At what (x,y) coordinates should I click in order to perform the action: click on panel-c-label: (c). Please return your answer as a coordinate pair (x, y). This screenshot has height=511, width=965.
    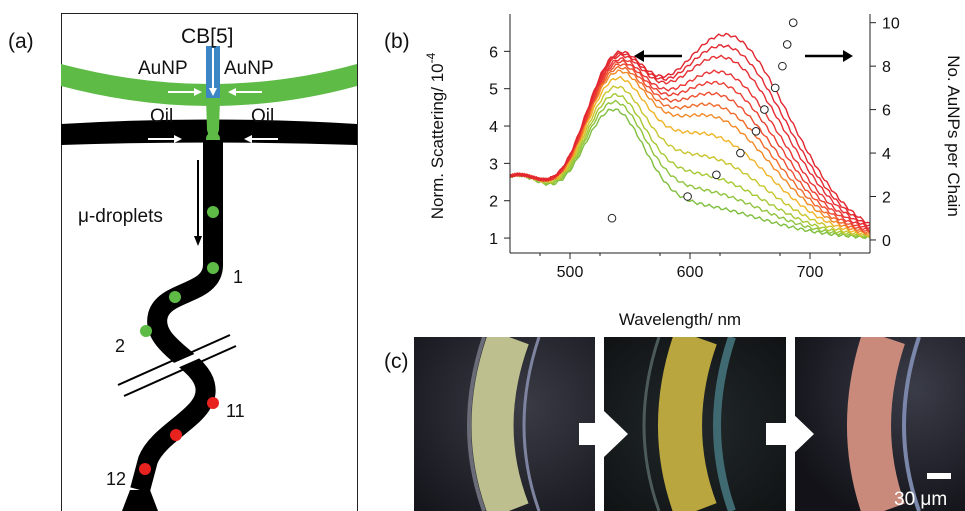
    Looking at the image, I should click on (396, 361).